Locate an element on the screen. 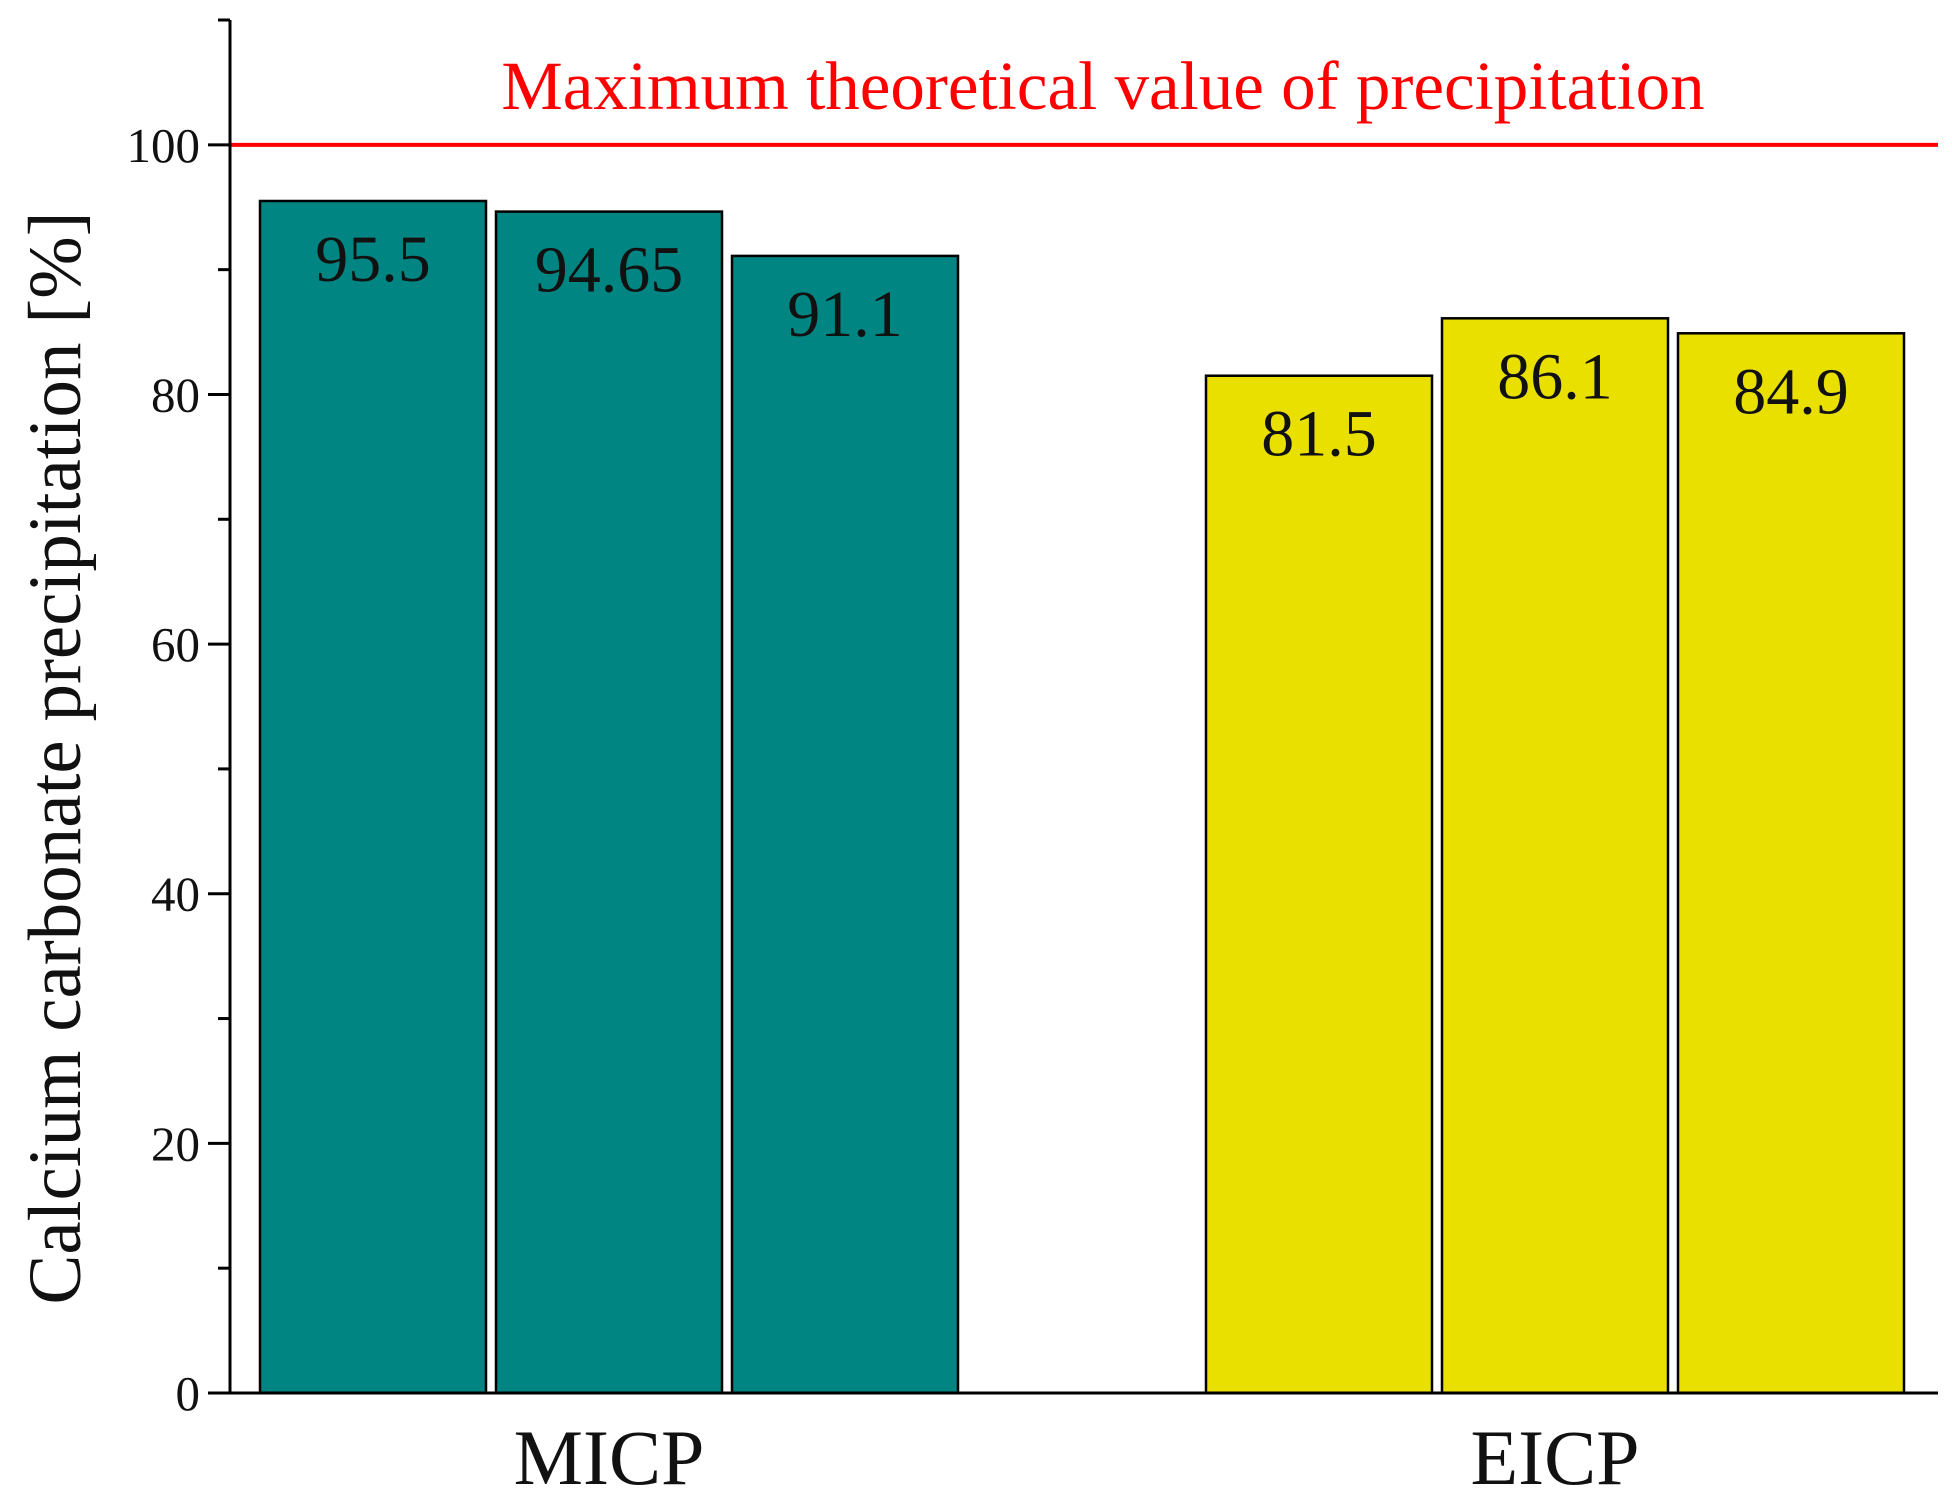 The height and width of the screenshot is (1507, 1952). y-tick-label: 40 is located at coordinates (175, 894).